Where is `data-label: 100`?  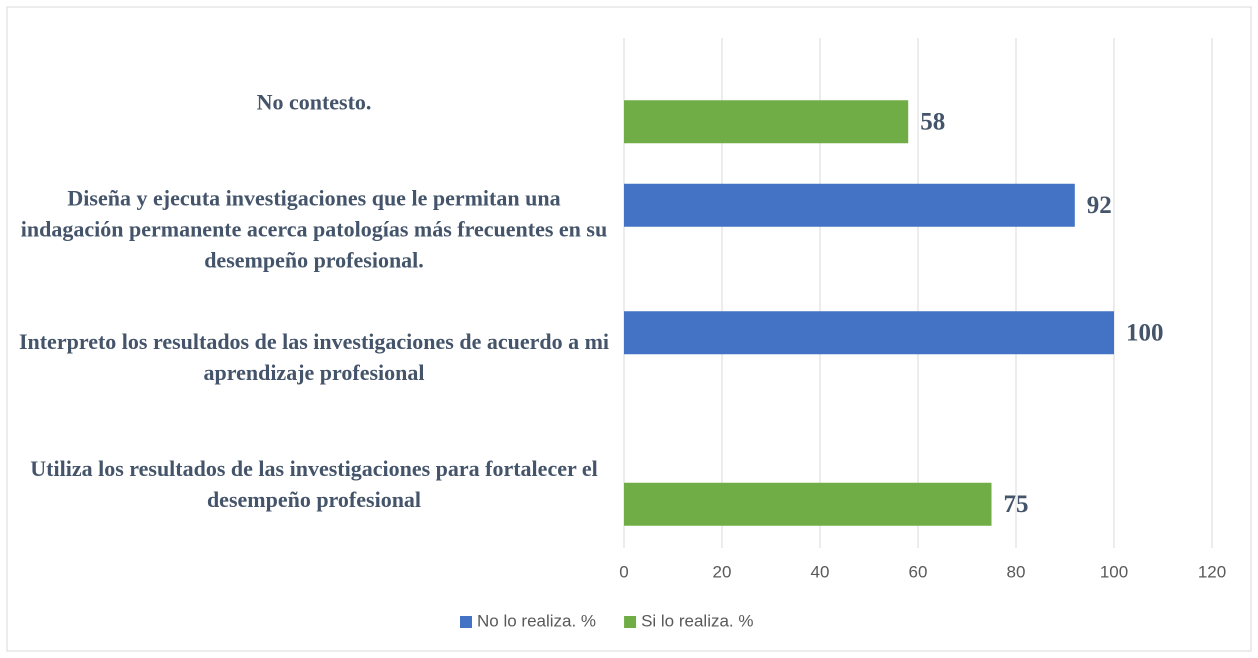
data-label: 100 is located at coordinates (1145, 332).